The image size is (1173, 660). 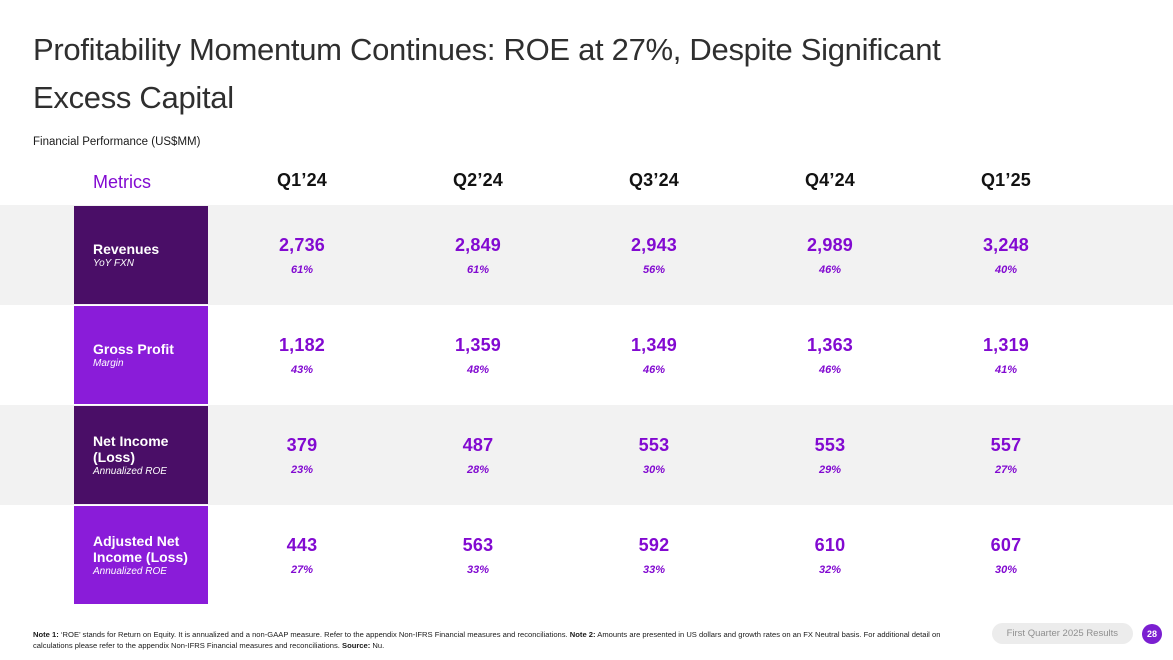 I want to click on slide-footer: First Quarter 2025 Results 28, so click(x=1076, y=633).